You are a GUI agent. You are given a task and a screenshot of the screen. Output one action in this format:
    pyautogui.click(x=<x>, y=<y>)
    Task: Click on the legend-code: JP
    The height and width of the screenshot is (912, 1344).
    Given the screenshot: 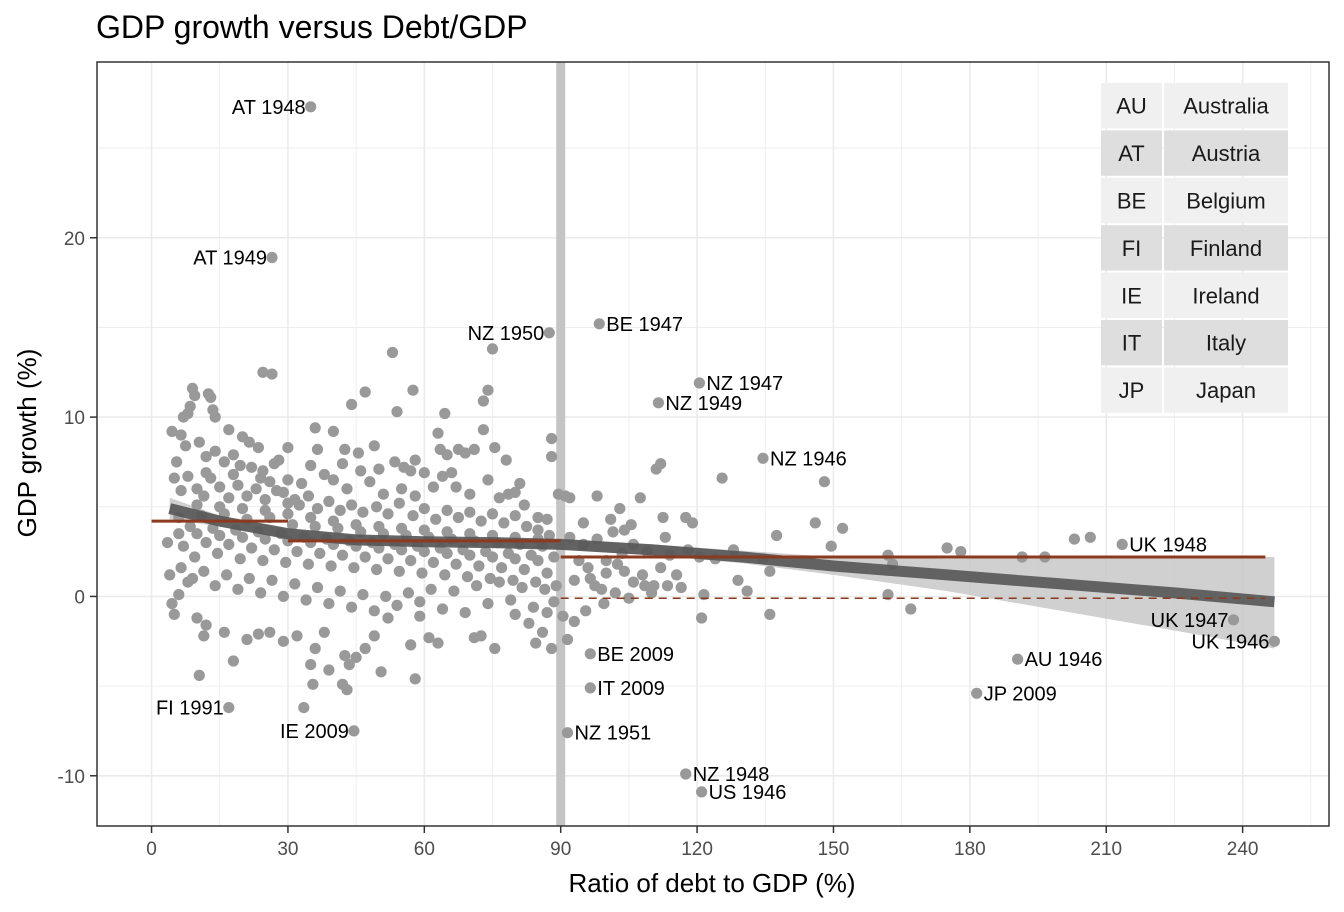 What is the action you would take?
    pyautogui.click(x=1132, y=390)
    